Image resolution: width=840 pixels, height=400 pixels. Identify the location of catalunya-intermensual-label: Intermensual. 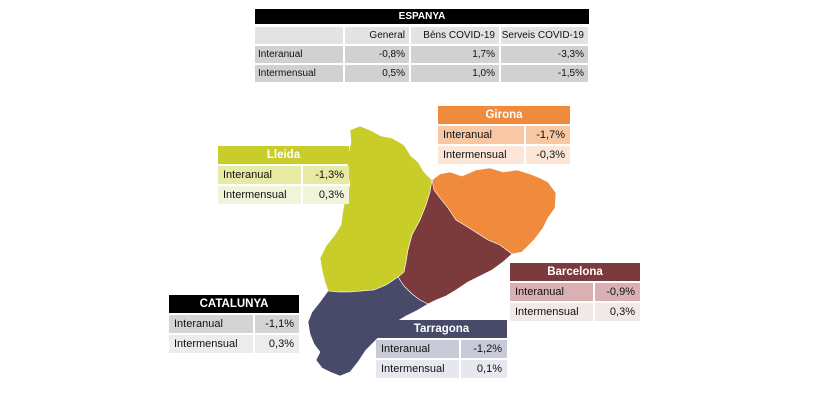
(211, 344).